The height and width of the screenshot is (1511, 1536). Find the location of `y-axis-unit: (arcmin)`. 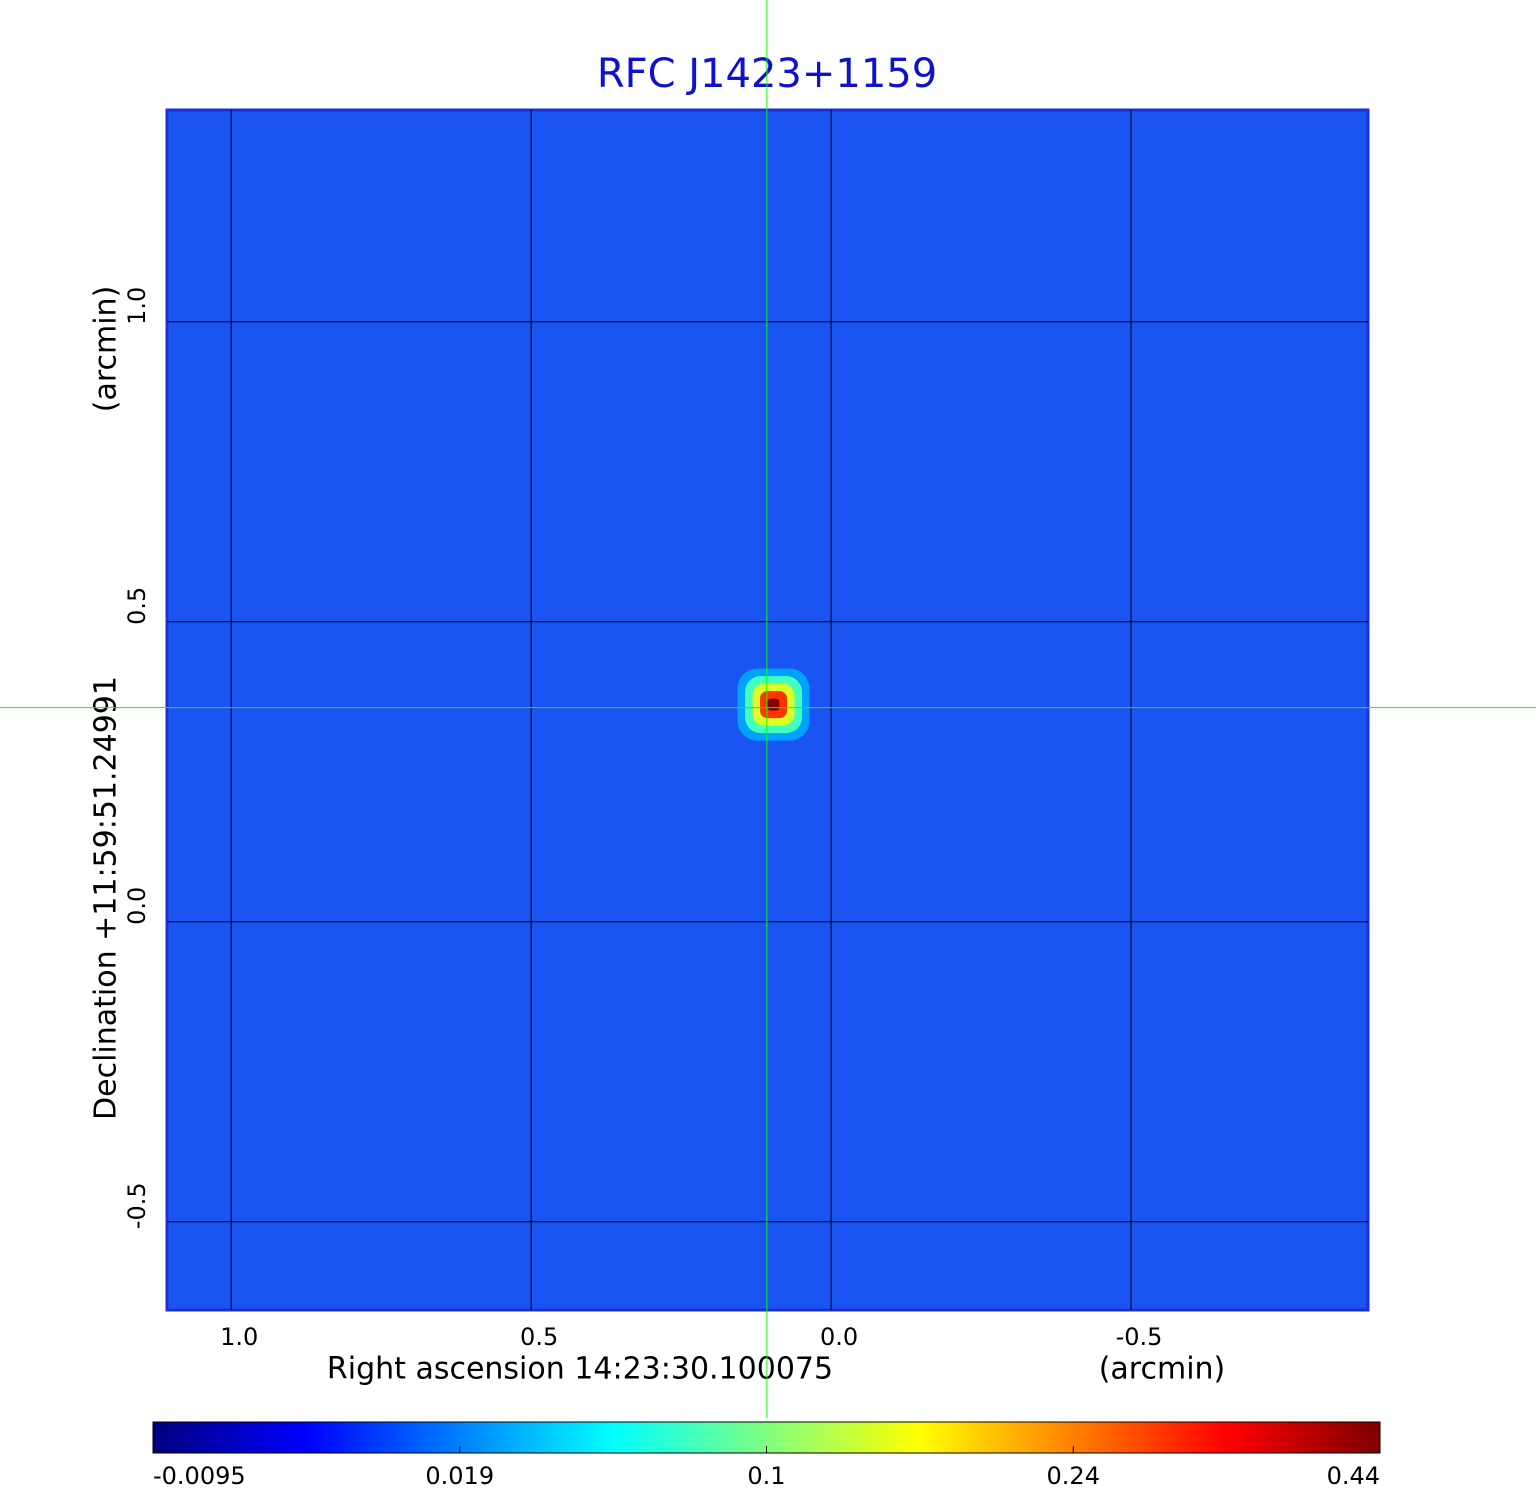

y-axis-unit: (arcmin) is located at coordinates (106, 349).